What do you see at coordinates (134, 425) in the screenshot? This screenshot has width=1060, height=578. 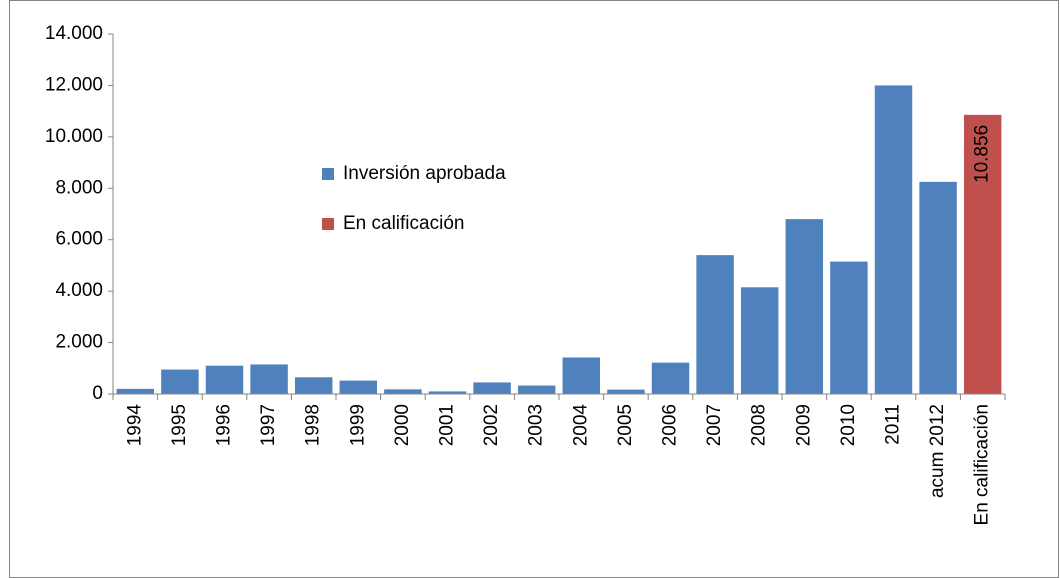 I see `x-tick-label: 1994` at bounding box center [134, 425].